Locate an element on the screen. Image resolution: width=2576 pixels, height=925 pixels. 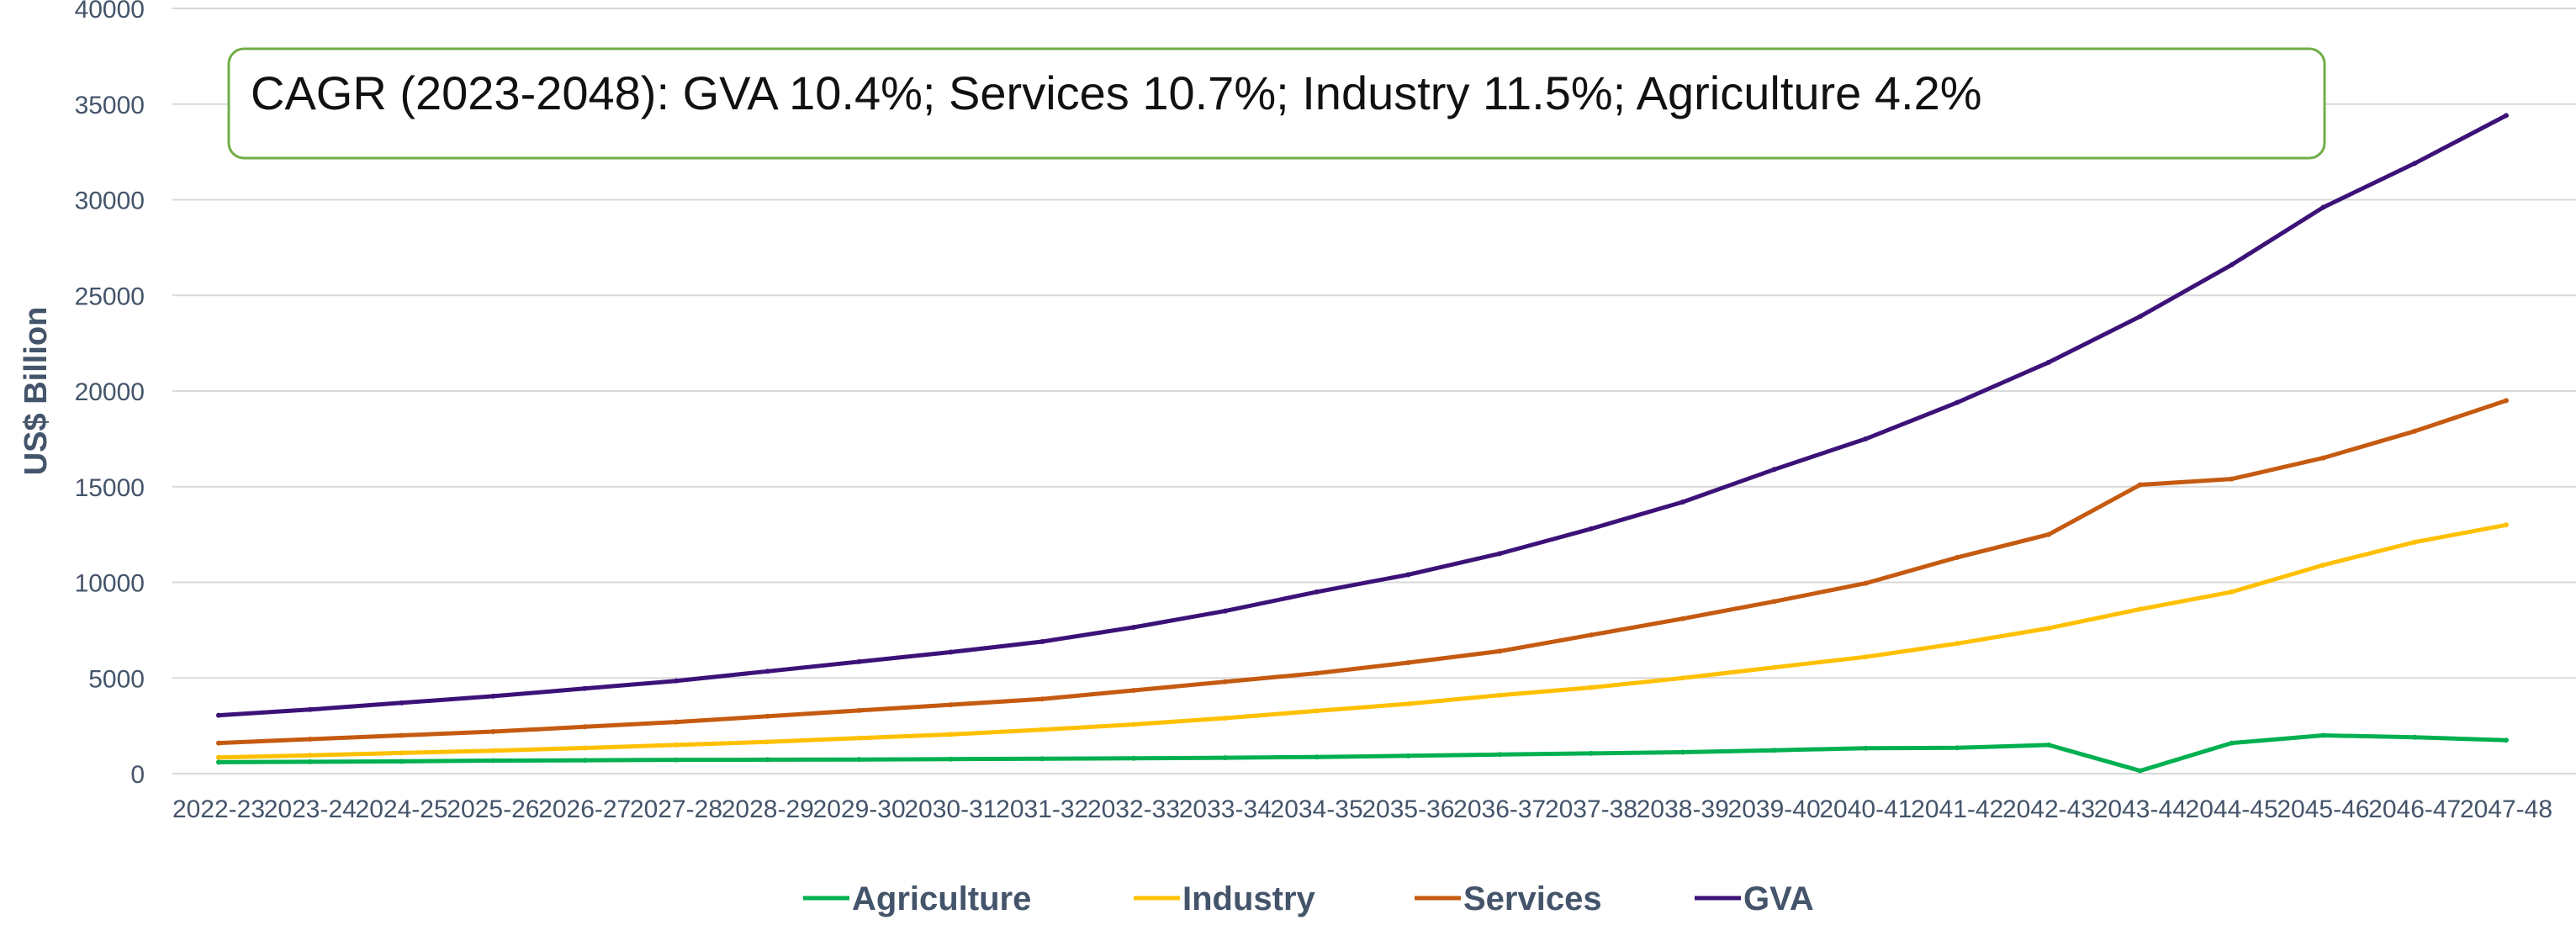
y-tick-label: 20000 is located at coordinates (110, 392).